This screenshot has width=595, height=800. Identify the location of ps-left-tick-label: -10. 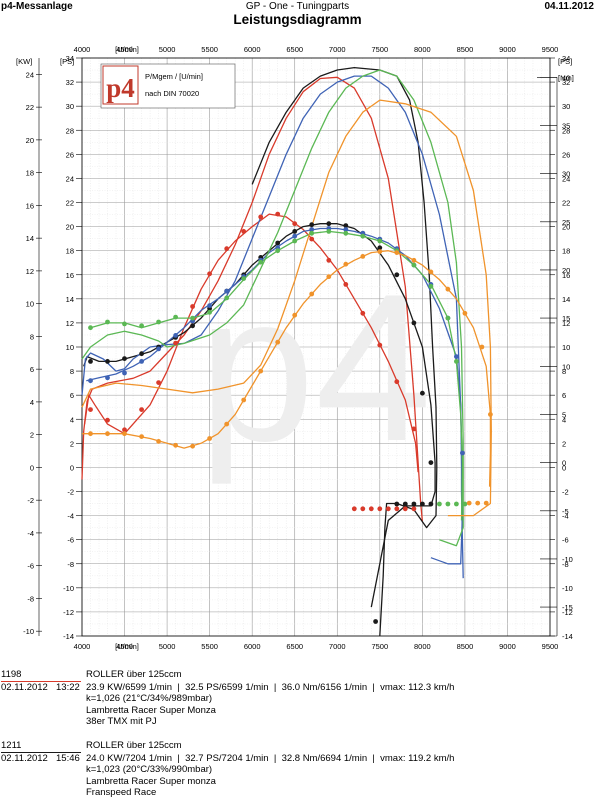
(68, 588).